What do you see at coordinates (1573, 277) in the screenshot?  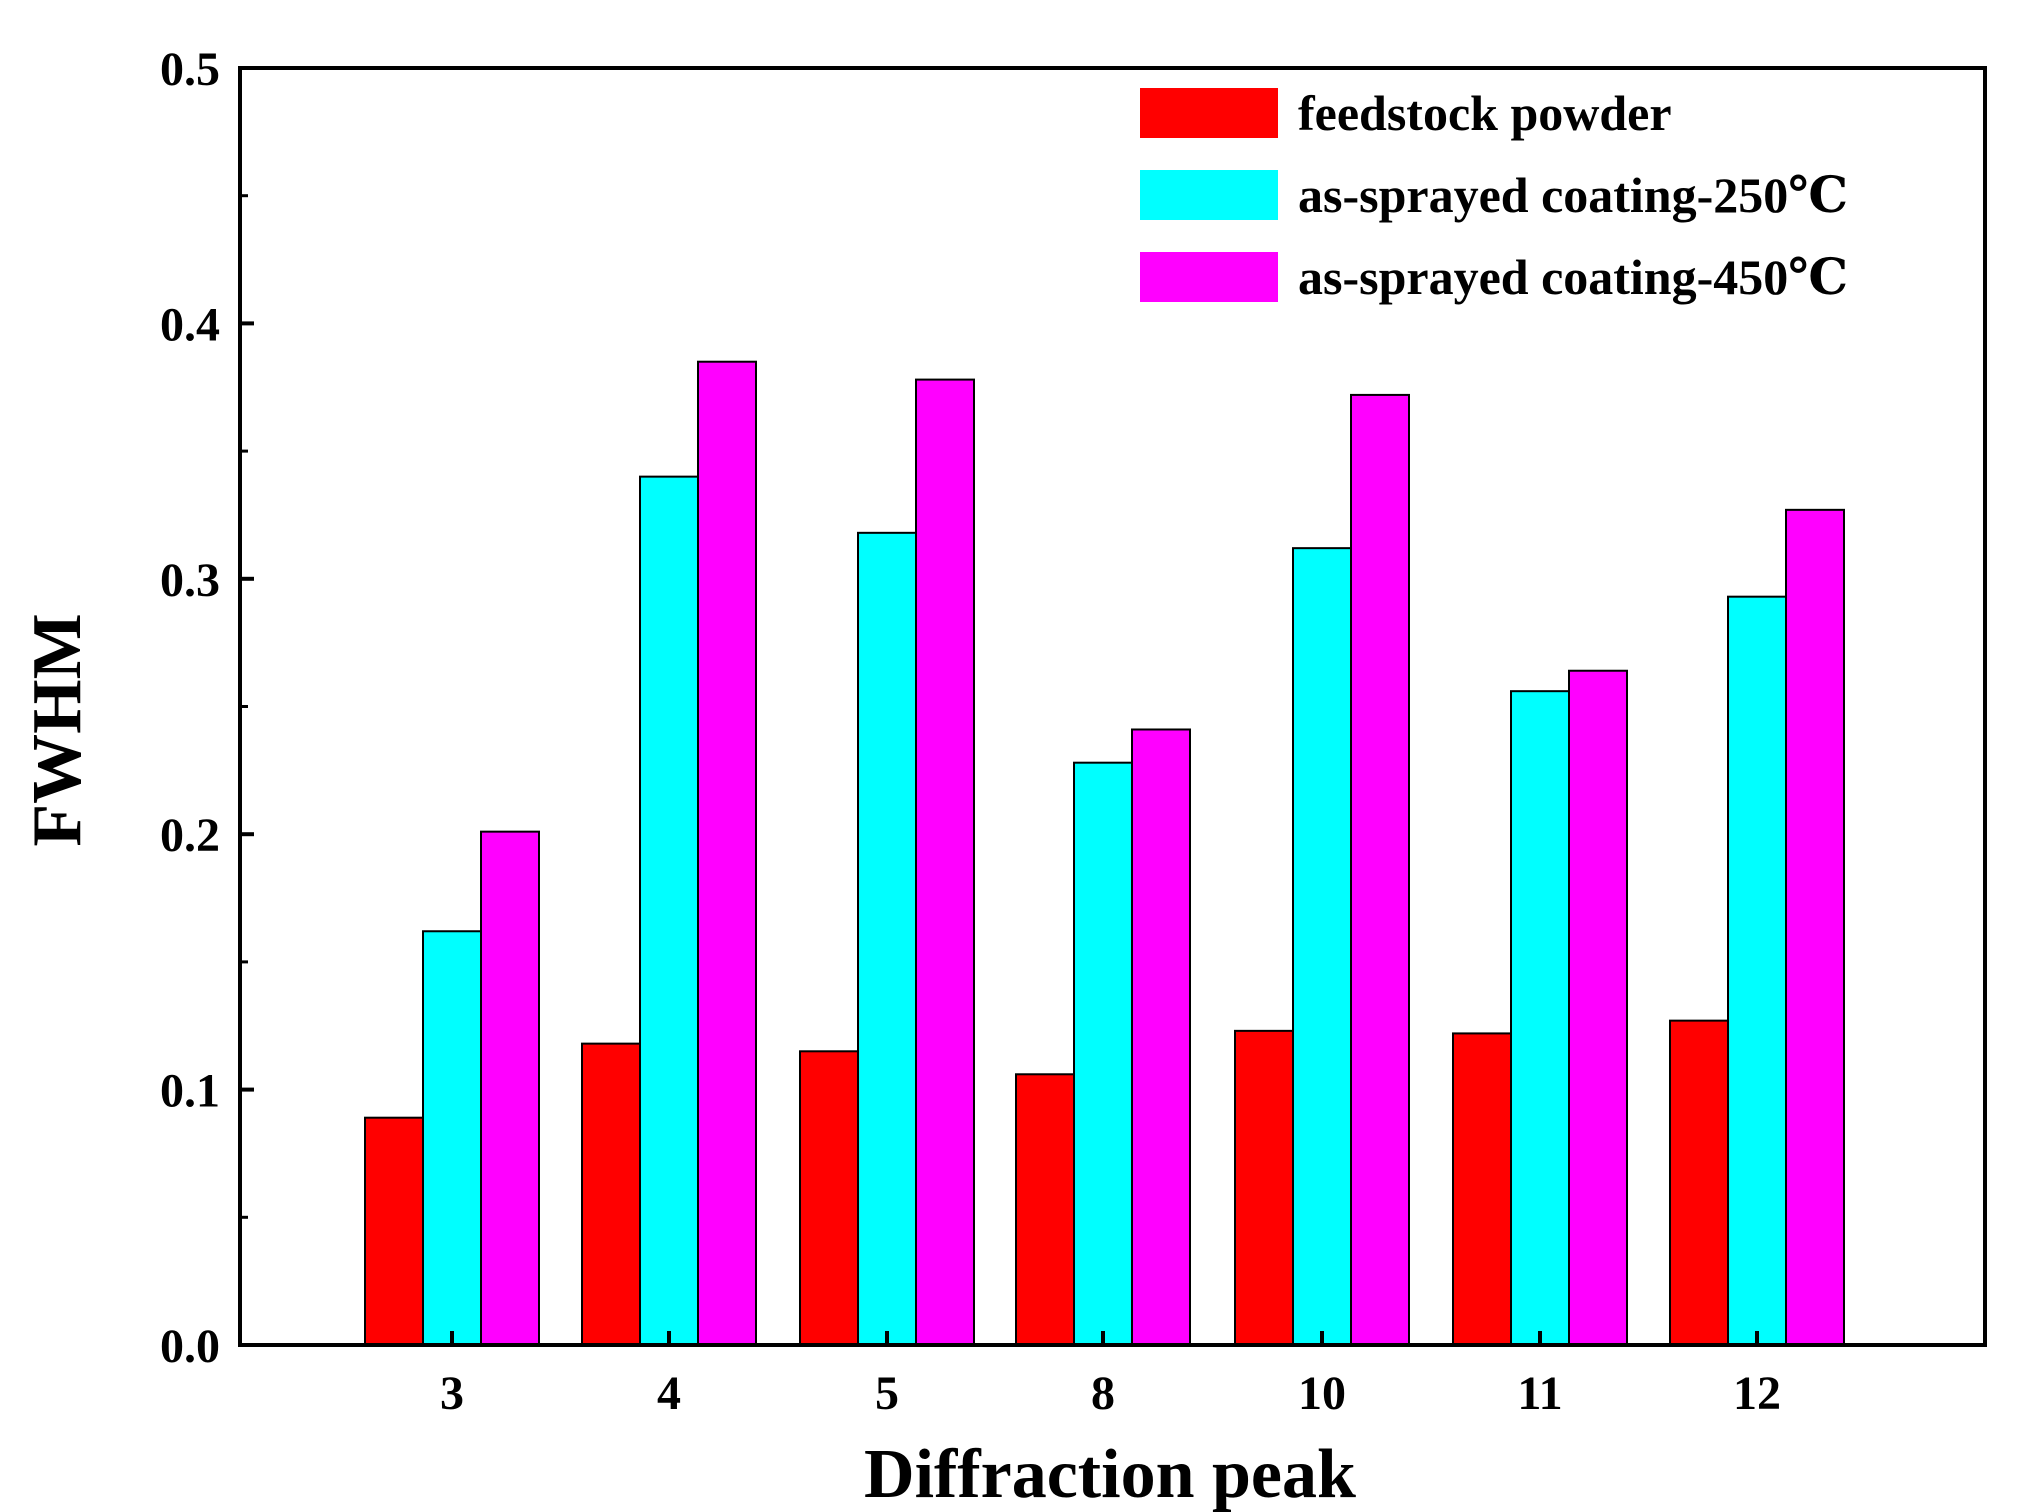 I see `legend-label: as-sprayed coating-450℃` at bounding box center [1573, 277].